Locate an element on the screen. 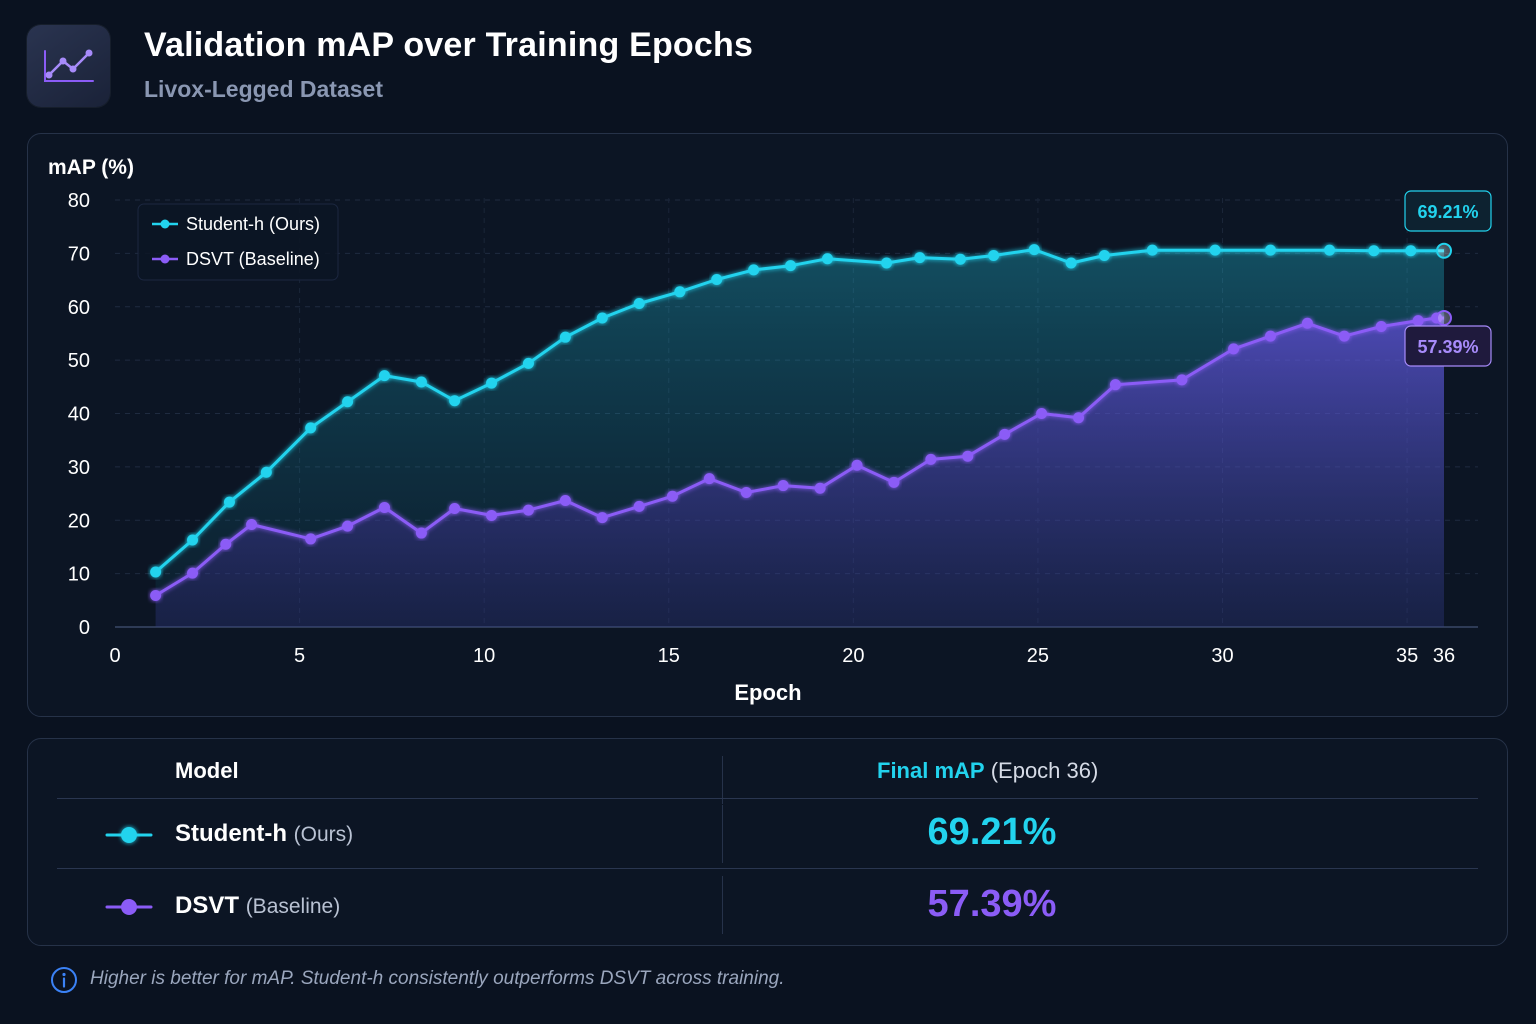  end-value-text: 57.39% is located at coordinates (1447, 347).